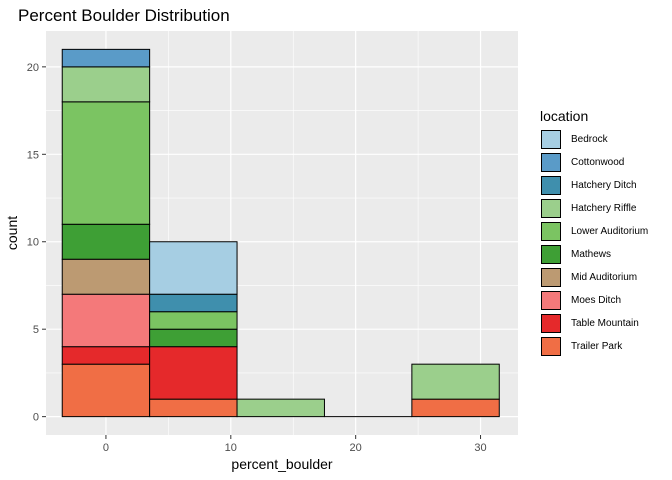  What do you see at coordinates (33, 68) in the screenshot?
I see `y-tick-label: 20` at bounding box center [33, 68].